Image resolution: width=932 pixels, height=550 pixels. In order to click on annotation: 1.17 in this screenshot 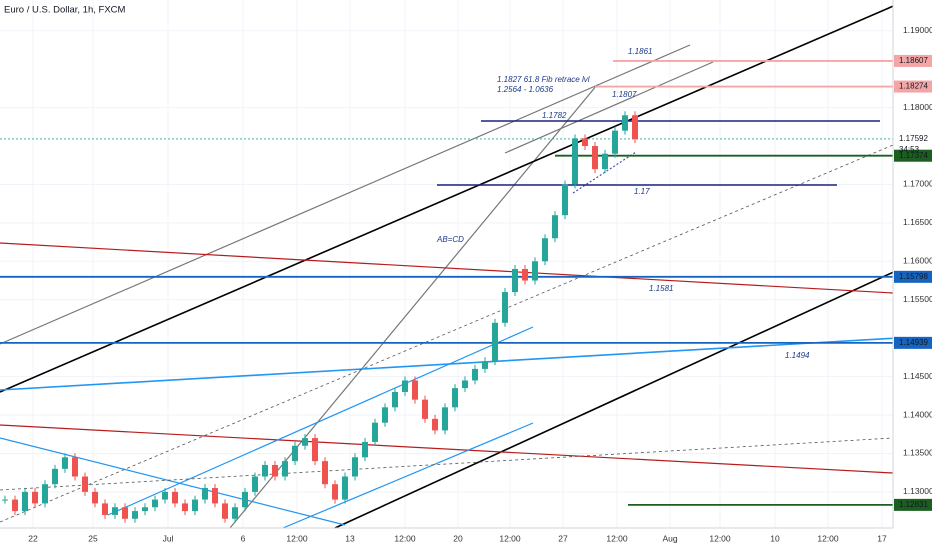, I will do `click(642, 191)`.